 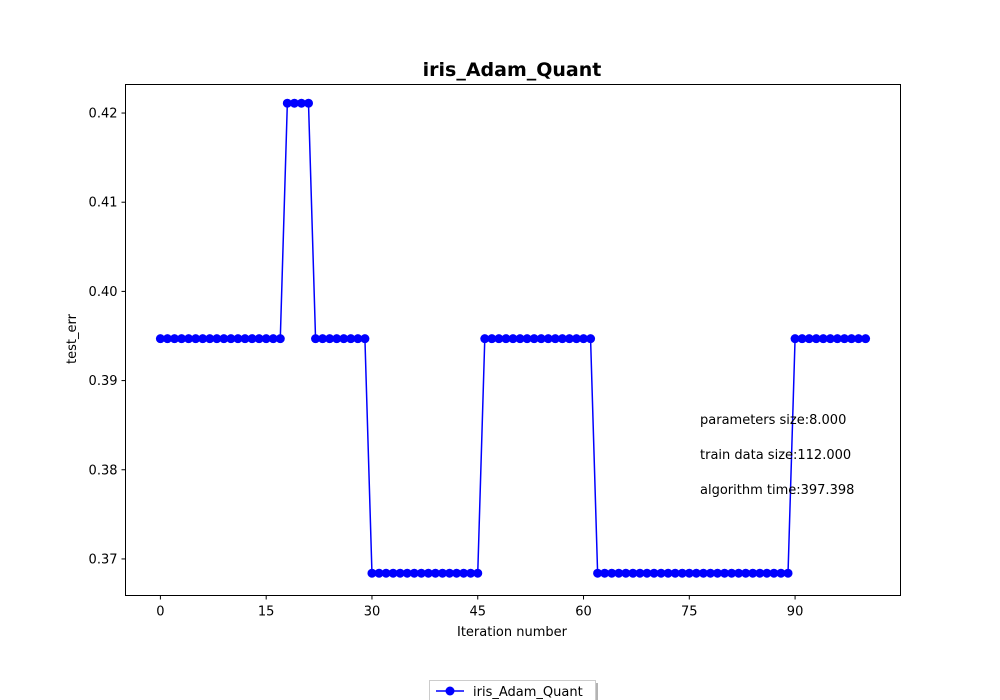 I want to click on annotation-algorithm-time: algorithm time:397.398, so click(x=777, y=490).